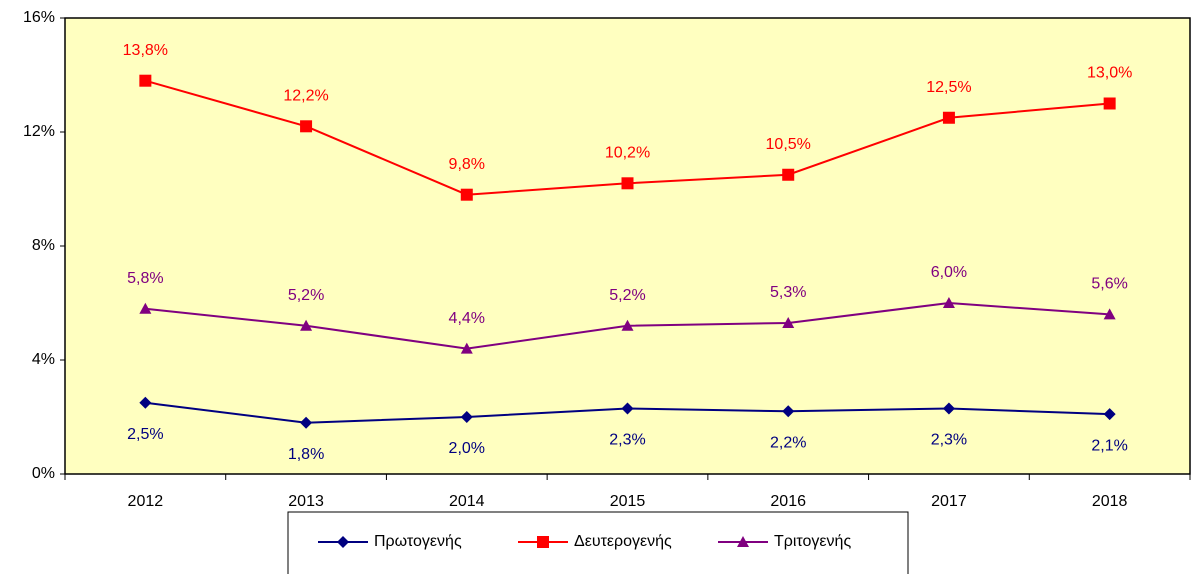  I want to click on data-label: 5,8%, so click(145, 278).